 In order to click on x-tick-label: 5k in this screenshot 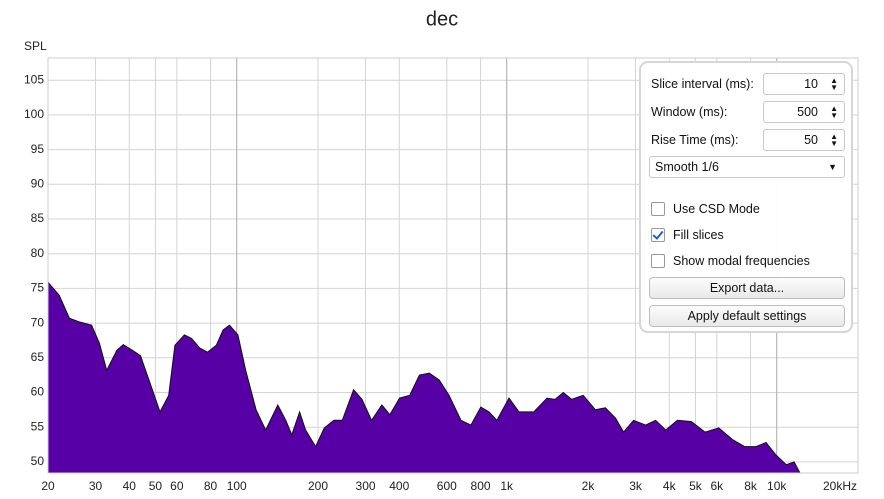, I will do `click(696, 486)`.